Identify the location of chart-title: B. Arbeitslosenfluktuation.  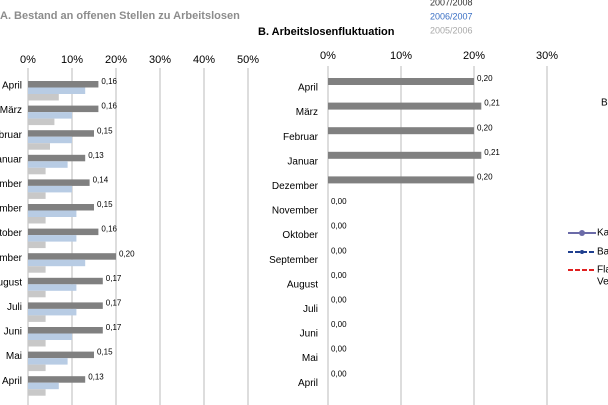
(326, 32).